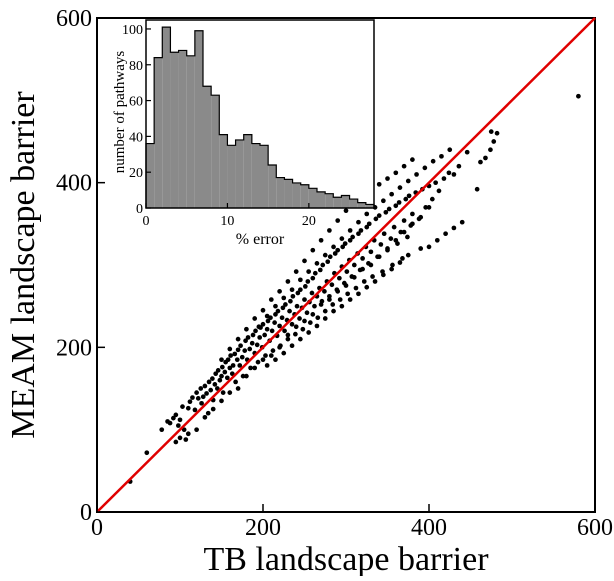  Describe the element at coordinates (120, 112) in the screenshot. I see `inset-y-axis-title: number of pathways` at that location.